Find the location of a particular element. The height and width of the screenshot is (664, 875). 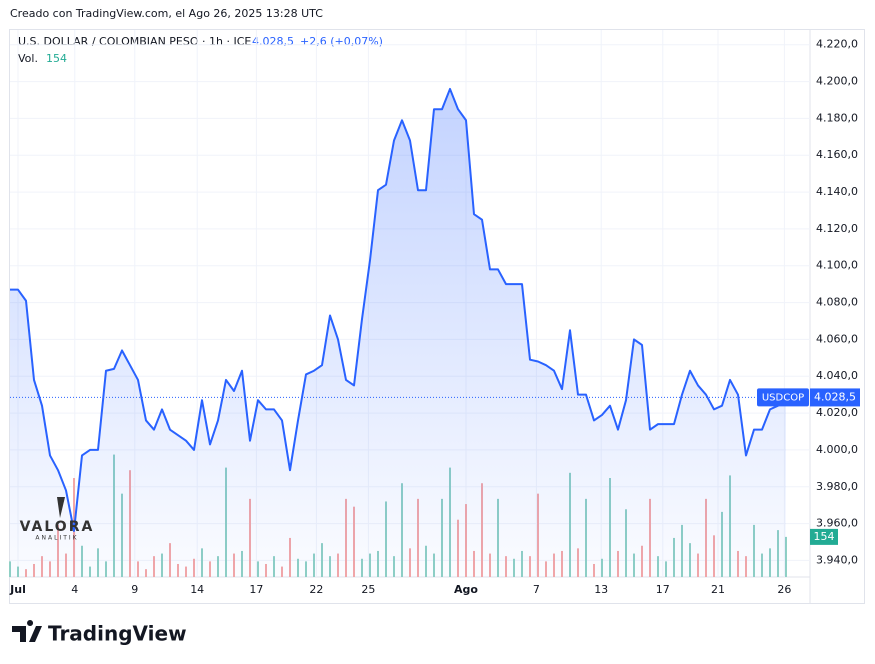

brand-icon is located at coordinates (27, 631).